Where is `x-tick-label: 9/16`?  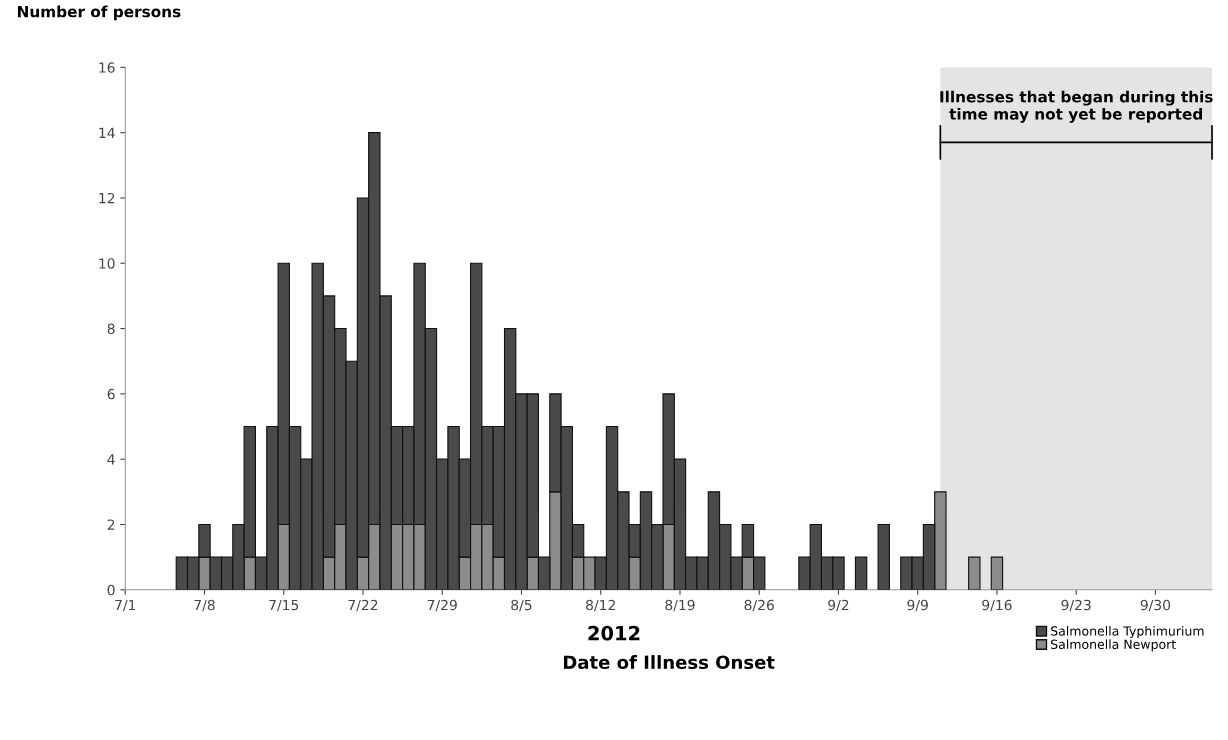
x-tick-label: 9/16 is located at coordinates (997, 605).